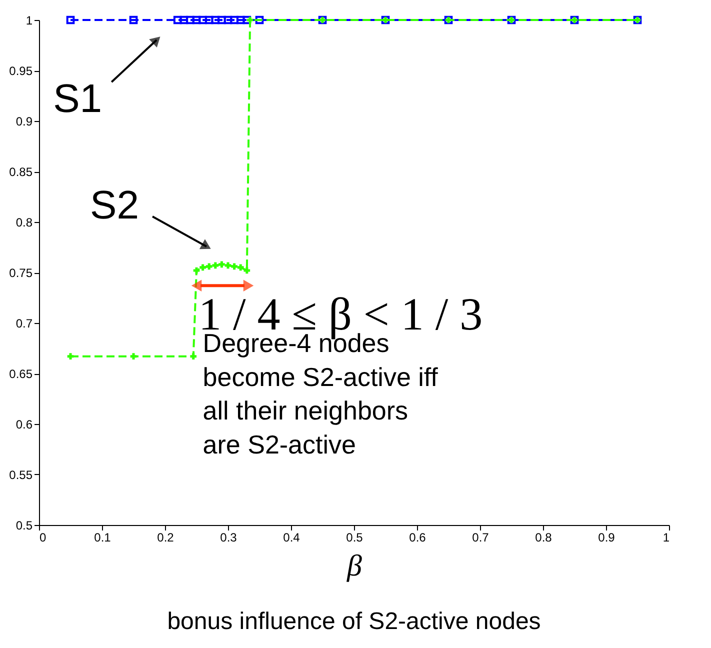 The image size is (711, 648). What do you see at coordinates (77, 99) in the screenshot?
I see `series-label: S1` at bounding box center [77, 99].